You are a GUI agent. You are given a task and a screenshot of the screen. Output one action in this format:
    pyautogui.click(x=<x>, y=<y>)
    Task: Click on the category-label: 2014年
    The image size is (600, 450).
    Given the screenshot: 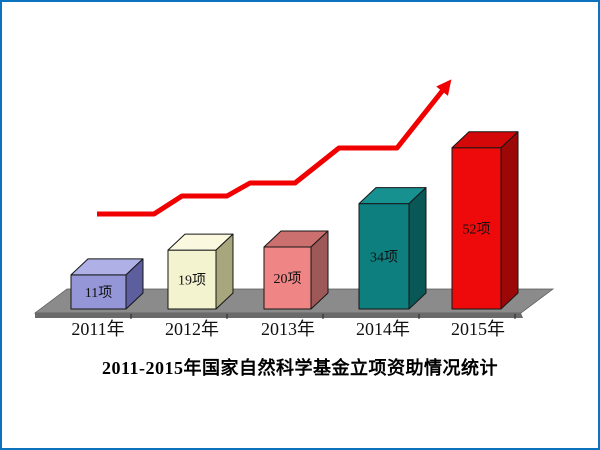 What is the action you would take?
    pyautogui.click(x=383, y=329)
    